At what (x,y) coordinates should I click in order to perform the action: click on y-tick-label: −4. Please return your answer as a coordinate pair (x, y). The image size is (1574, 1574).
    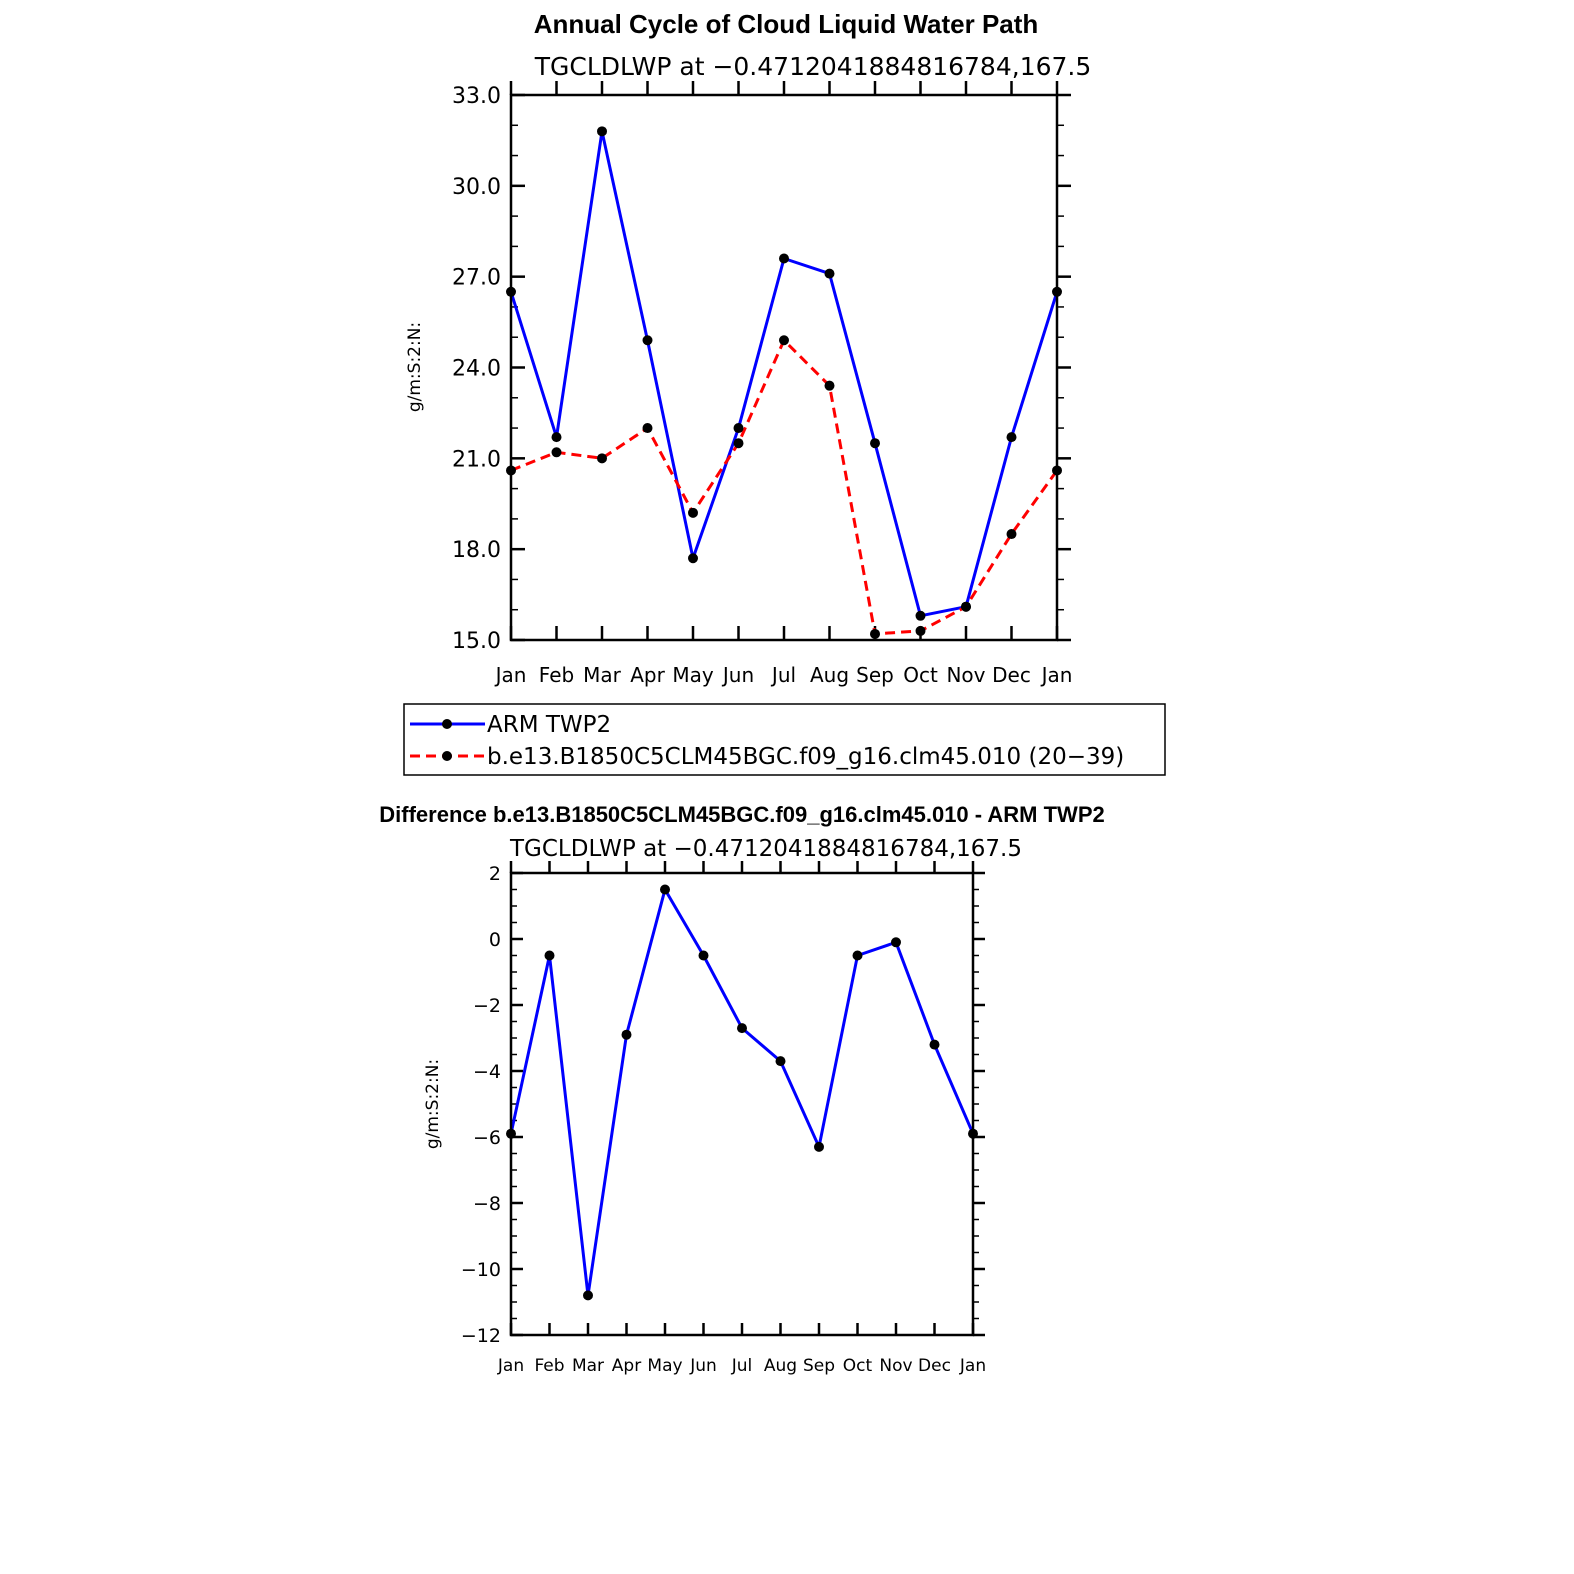
    Looking at the image, I should click on (487, 1072).